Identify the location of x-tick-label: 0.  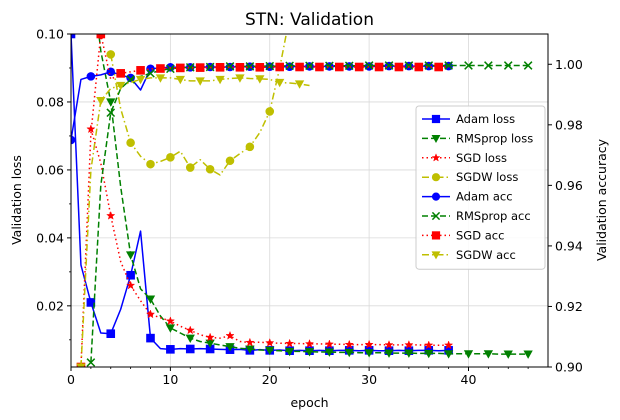
(71, 379).